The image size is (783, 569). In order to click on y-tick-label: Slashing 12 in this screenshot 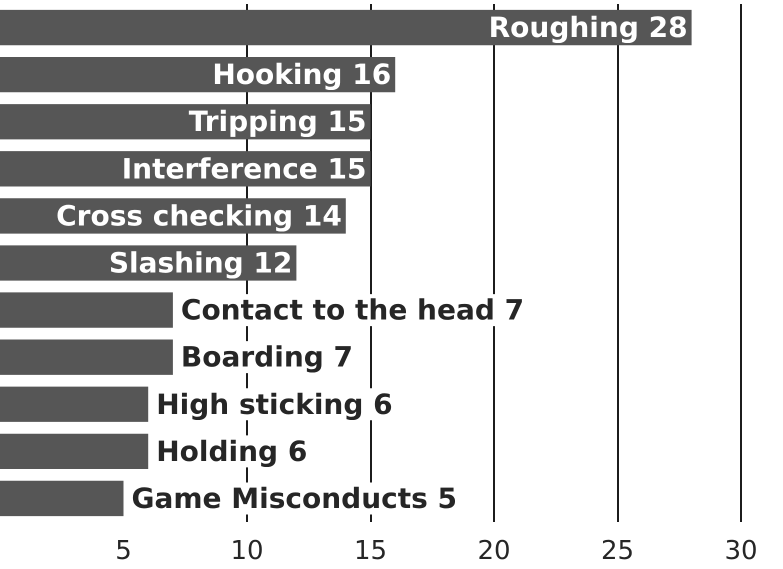, I will do `click(200, 263)`.